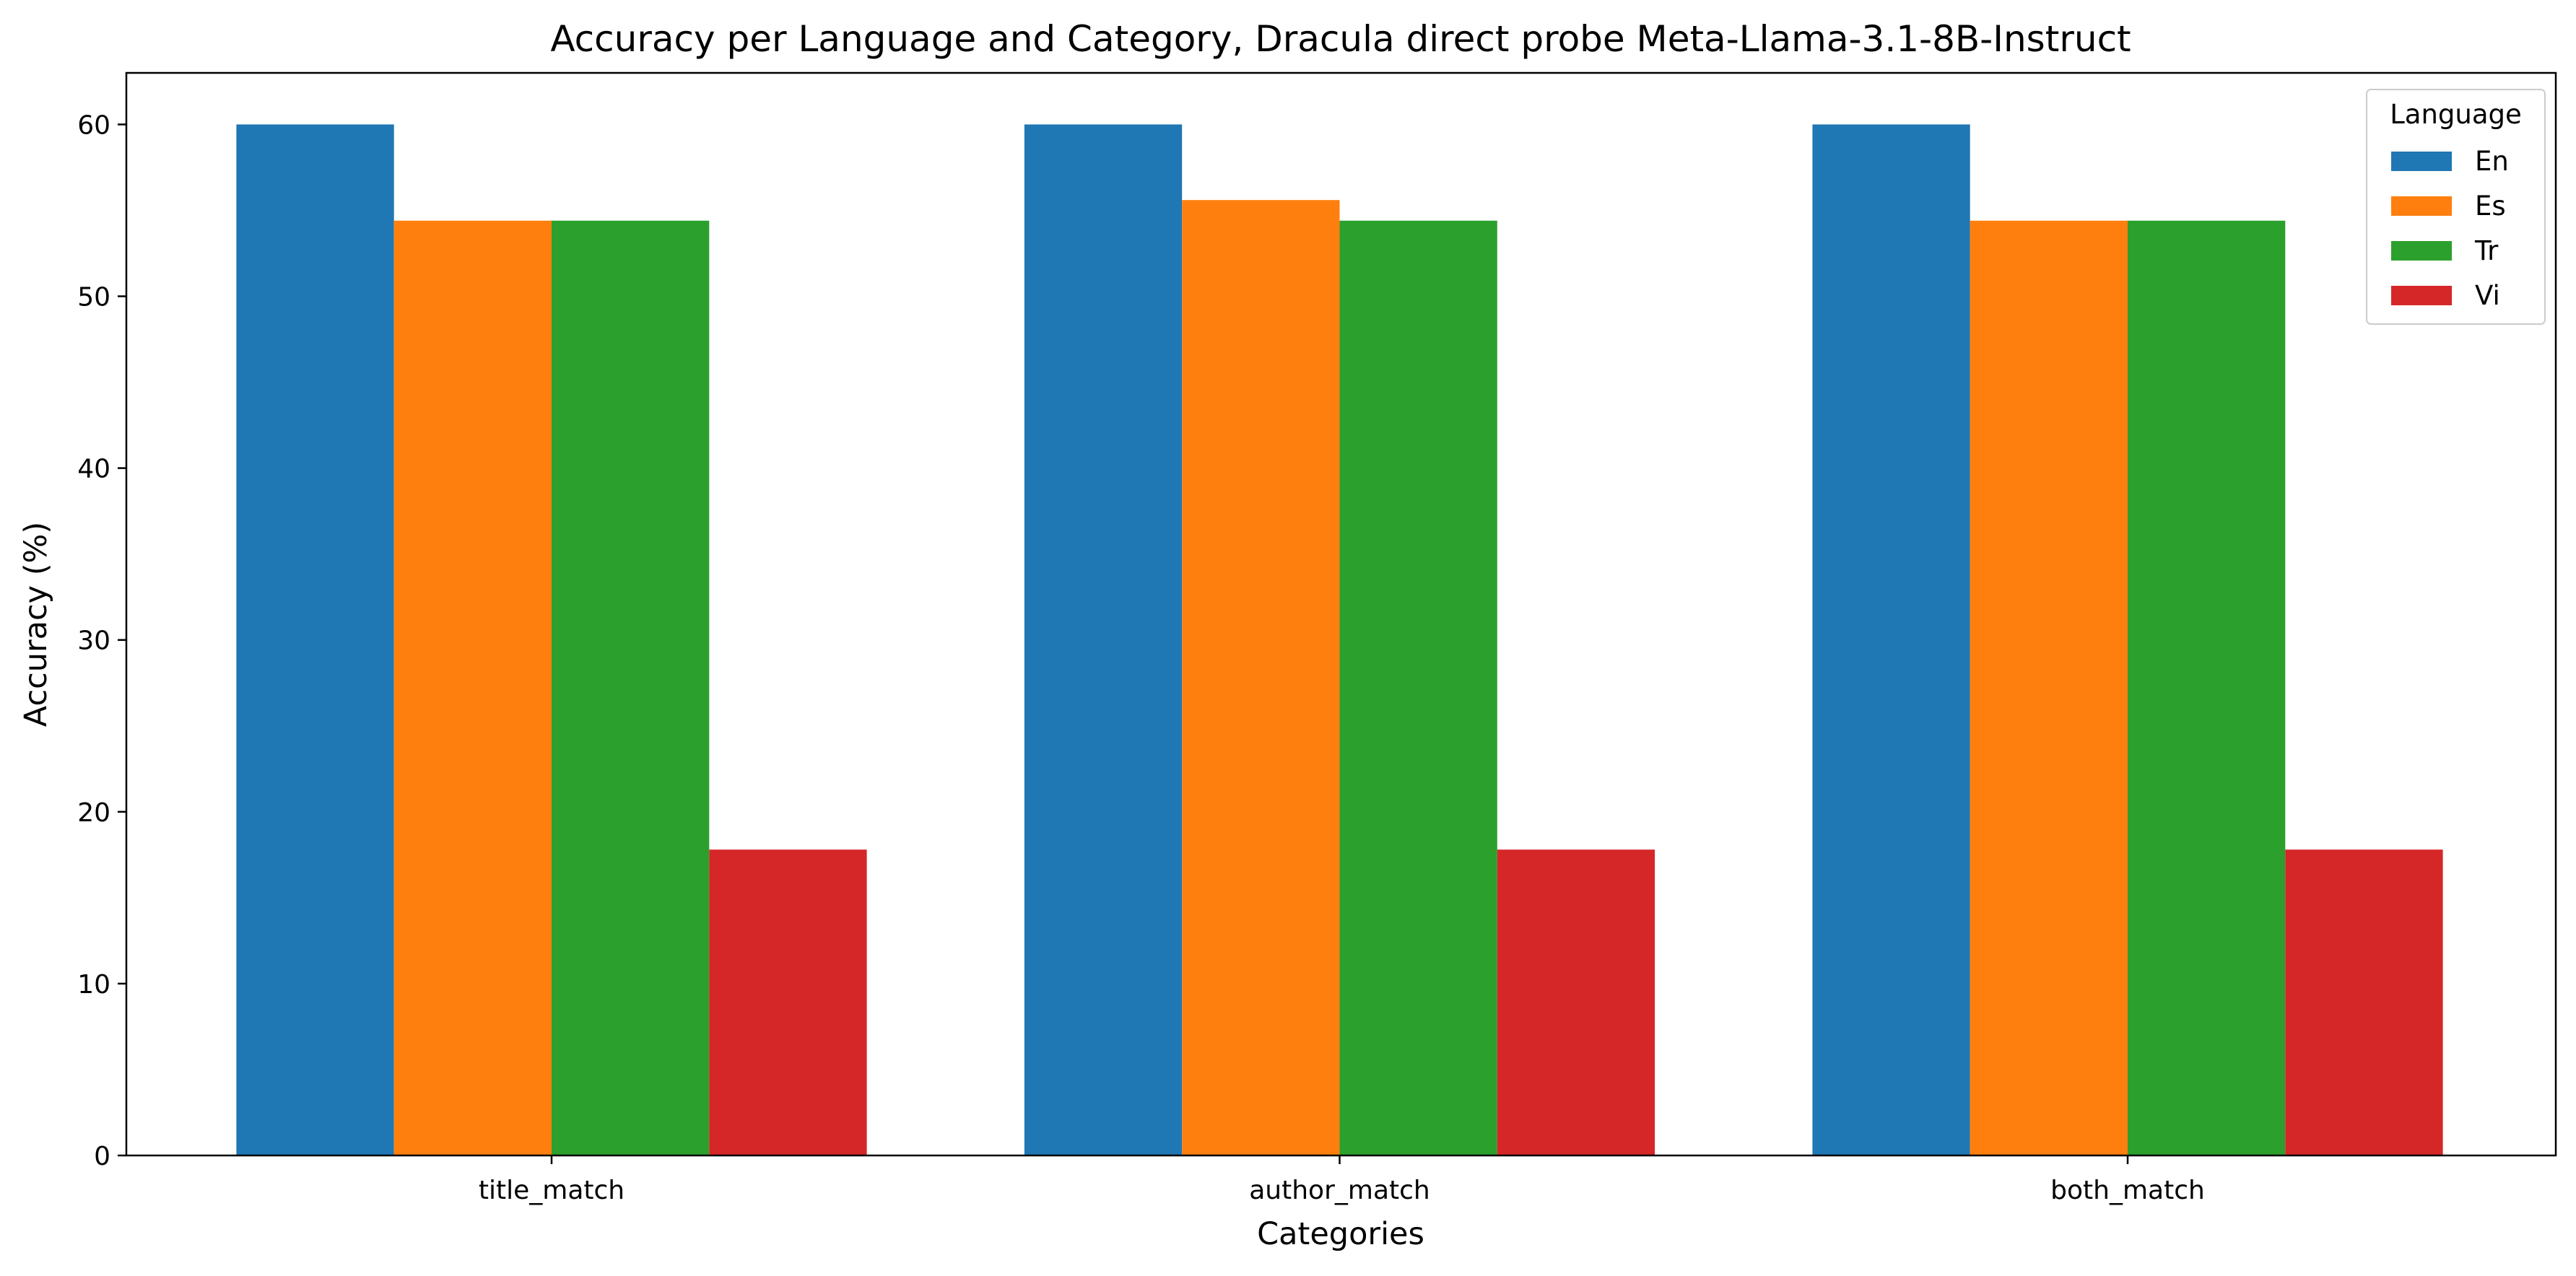 Image resolution: width=2576 pixels, height=1276 pixels. Describe the element at coordinates (94, 125) in the screenshot. I see `y-tick-label: 60` at that location.